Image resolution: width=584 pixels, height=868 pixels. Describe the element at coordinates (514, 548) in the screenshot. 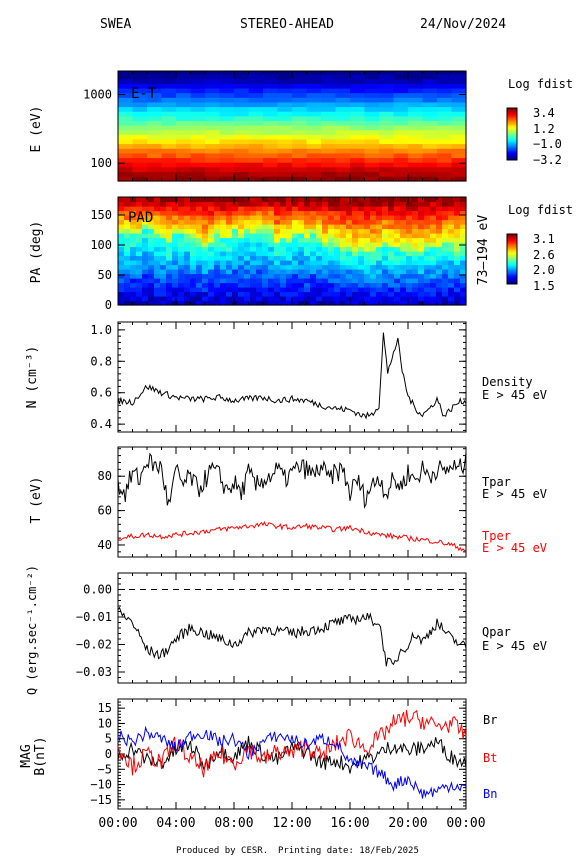

I see `tper-energy-label: E > 45 eV` at that location.